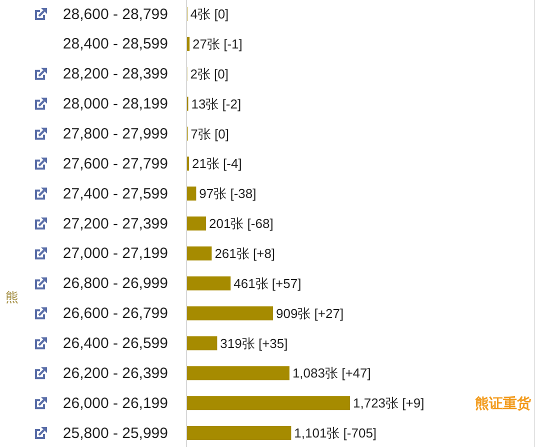 Image resolution: width=536 pixels, height=447 pixels. What do you see at coordinates (335, 433) in the screenshot?
I see `data-label: 1,101张 [-705]` at bounding box center [335, 433].